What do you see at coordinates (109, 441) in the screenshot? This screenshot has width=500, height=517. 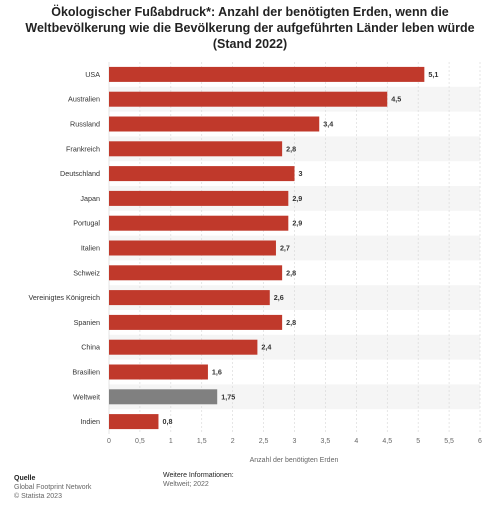 I see `x-tick-label: 0` at bounding box center [109, 441].